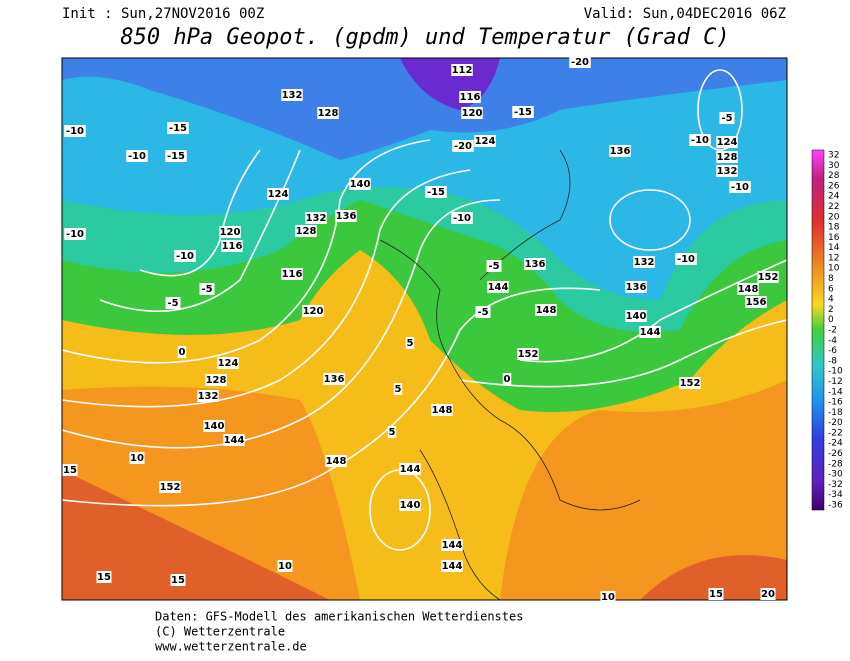 The image size is (850, 661). I want to click on colorbar-label: 8, so click(831, 279).